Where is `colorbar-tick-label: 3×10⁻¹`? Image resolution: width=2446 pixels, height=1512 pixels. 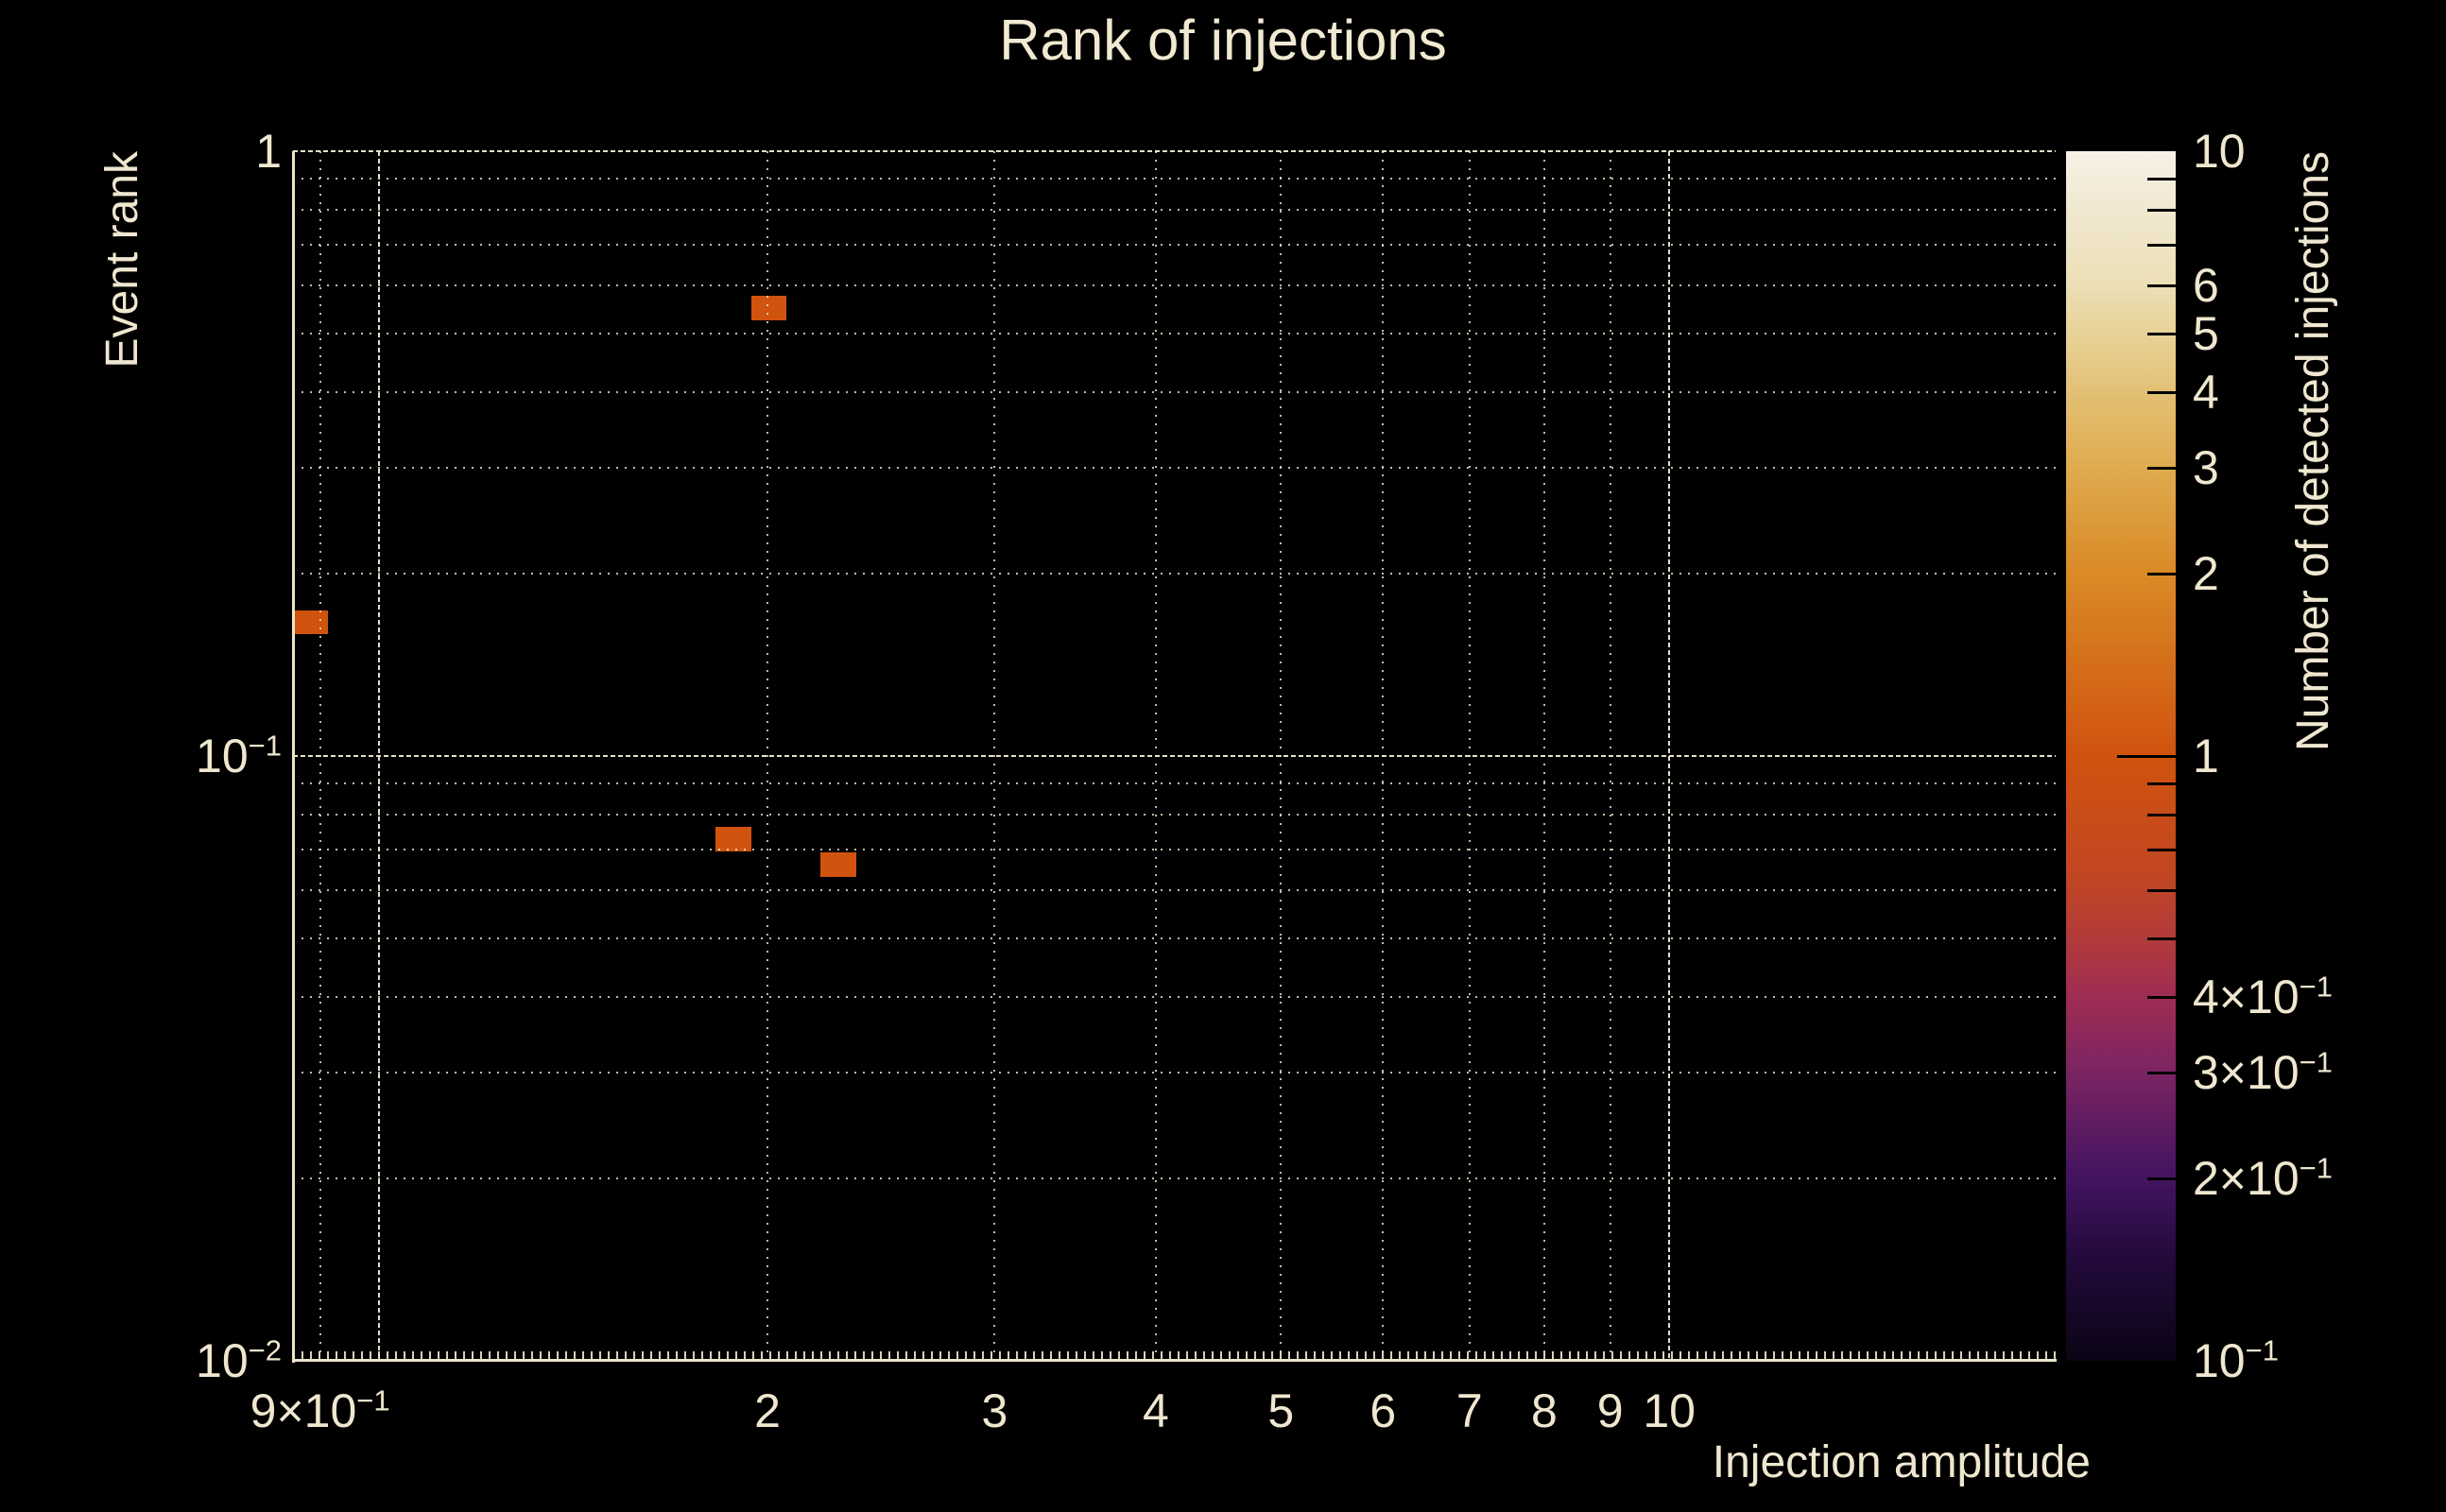 colorbar-tick-label: 3×10⁻¹ is located at coordinates (2263, 1071).